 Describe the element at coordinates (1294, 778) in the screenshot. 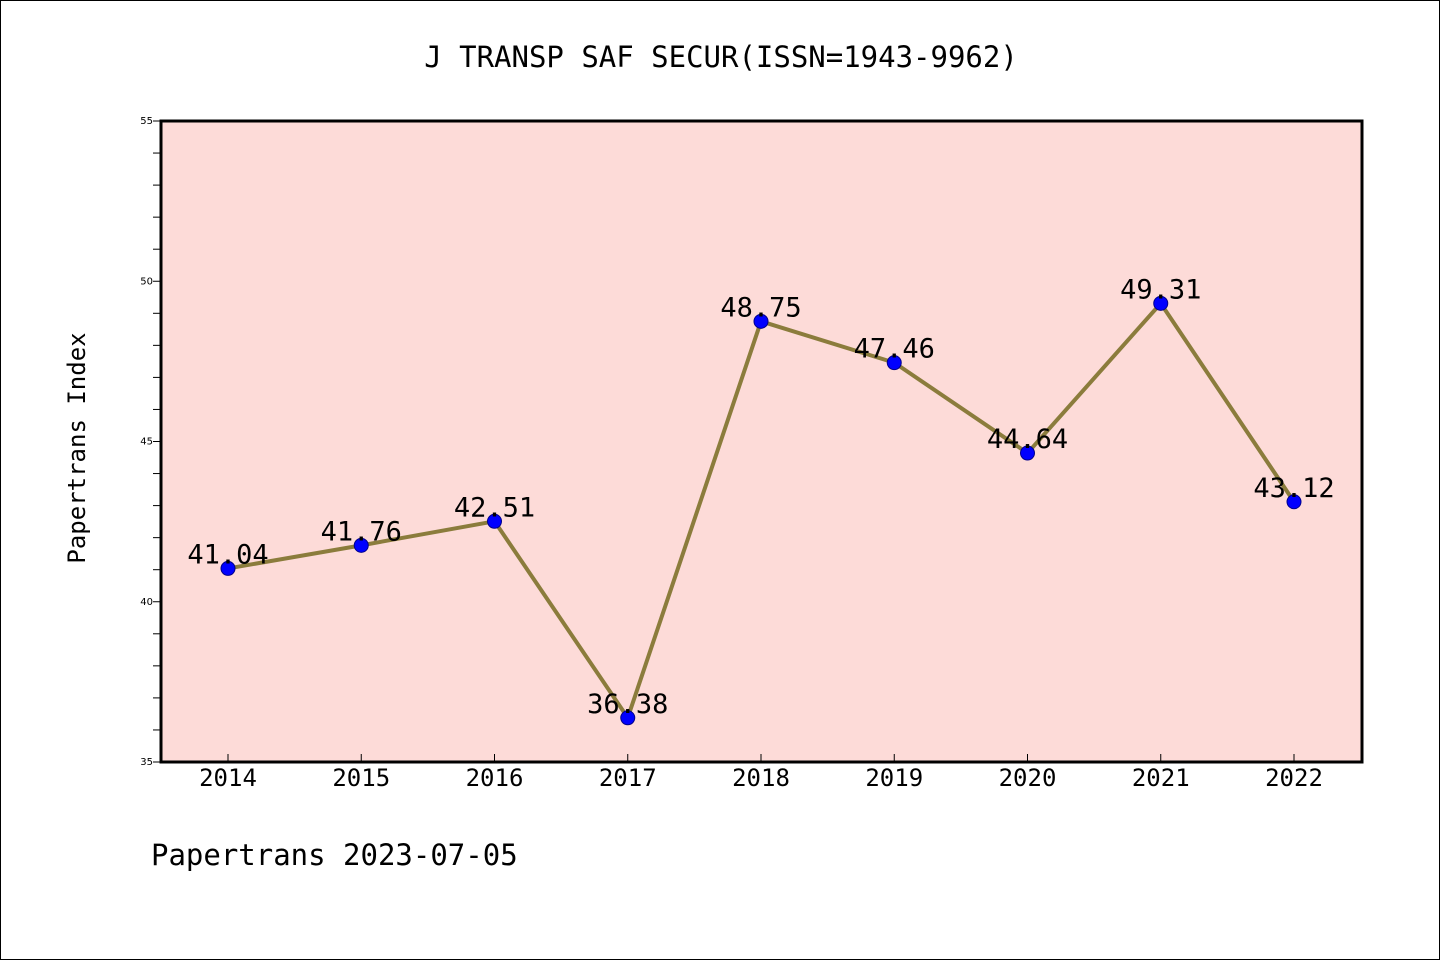

I see `x-tick-label: 2022` at that location.